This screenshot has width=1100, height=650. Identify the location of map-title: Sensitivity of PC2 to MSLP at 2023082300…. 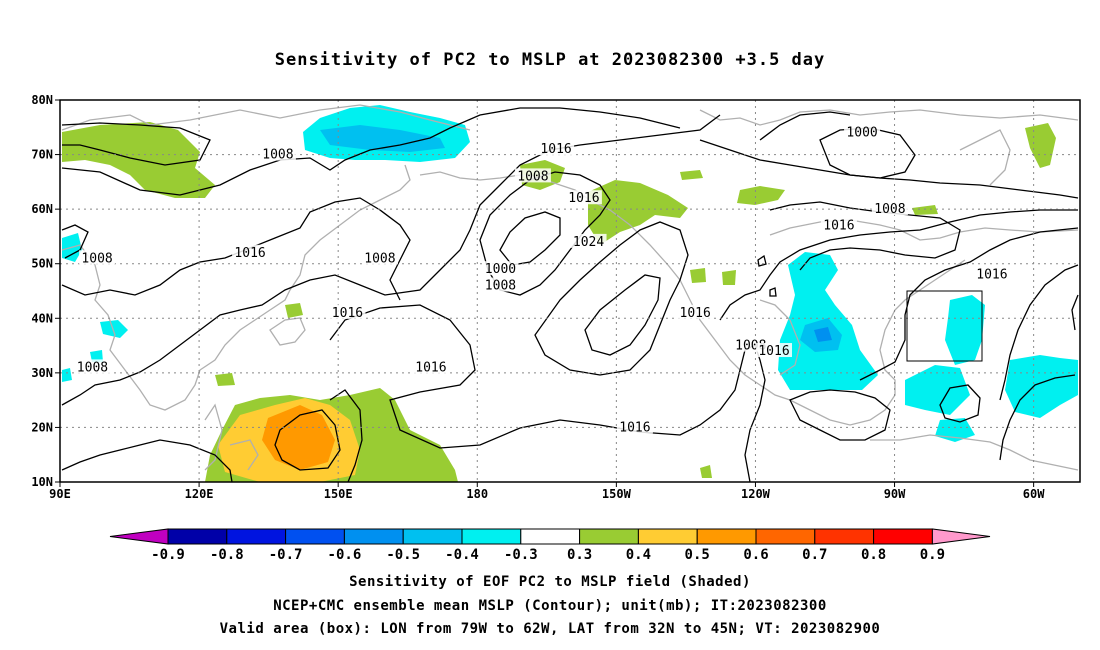
(550, 60).